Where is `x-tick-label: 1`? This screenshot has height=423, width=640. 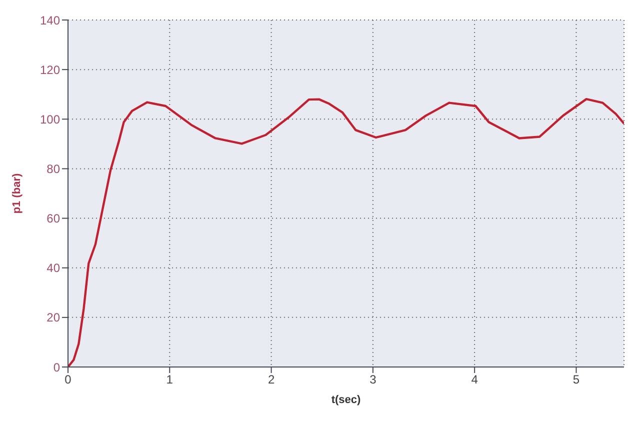
x-tick-label: 1 is located at coordinates (170, 379).